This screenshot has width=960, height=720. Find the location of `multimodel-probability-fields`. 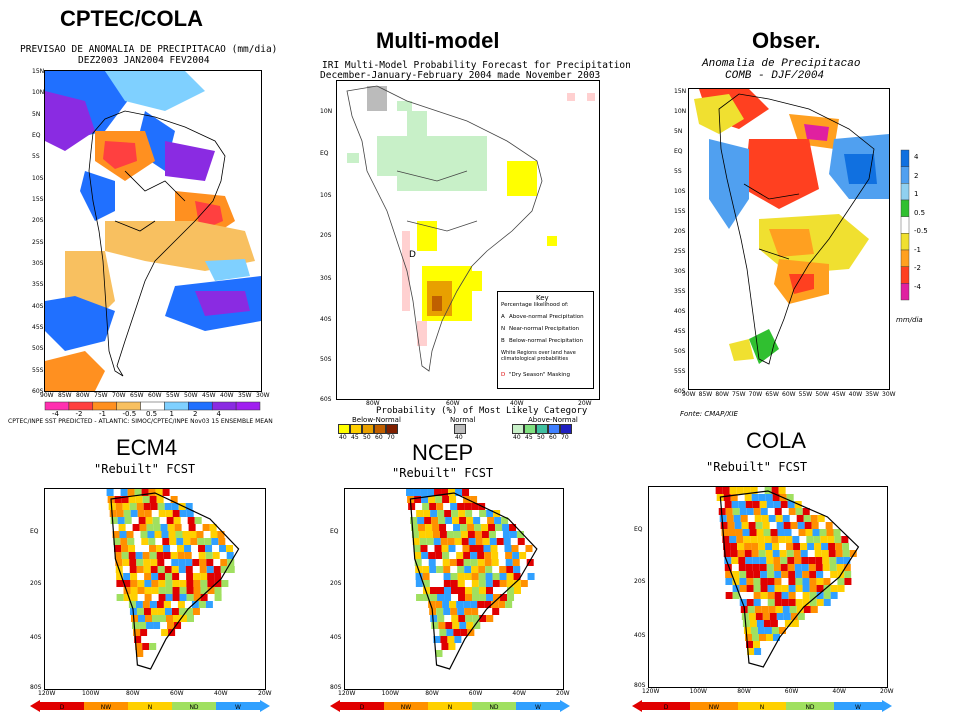

multimodel-probability-fields is located at coordinates (471, 216).